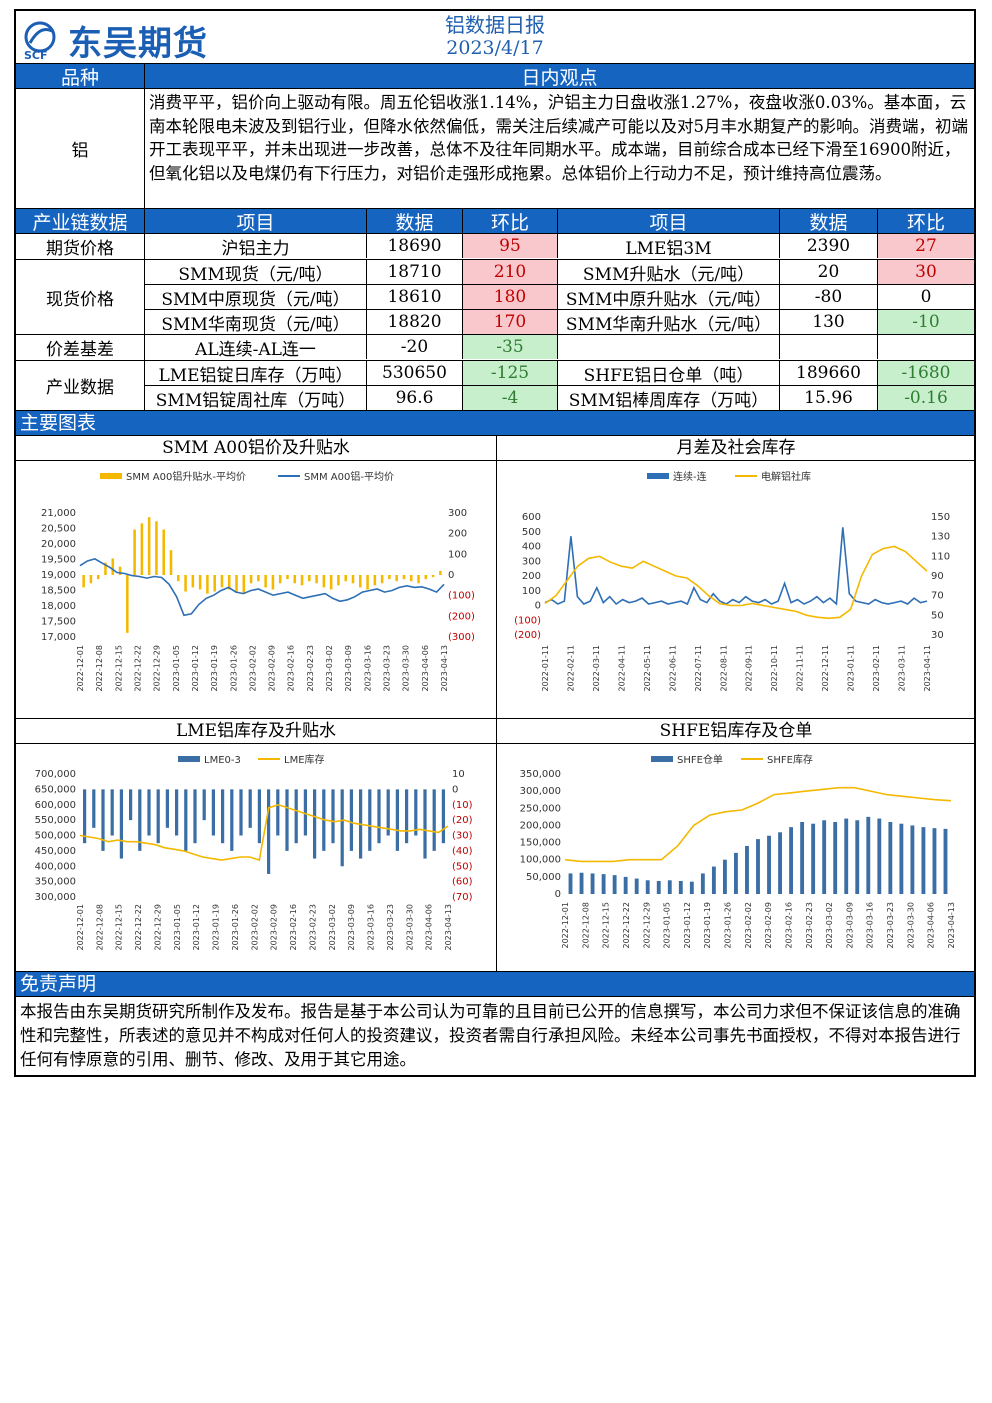 This screenshot has height=1403, width=992. What do you see at coordinates (387, 668) in the screenshot?
I see `x-tick-label: 2023-03-23` at bounding box center [387, 668].